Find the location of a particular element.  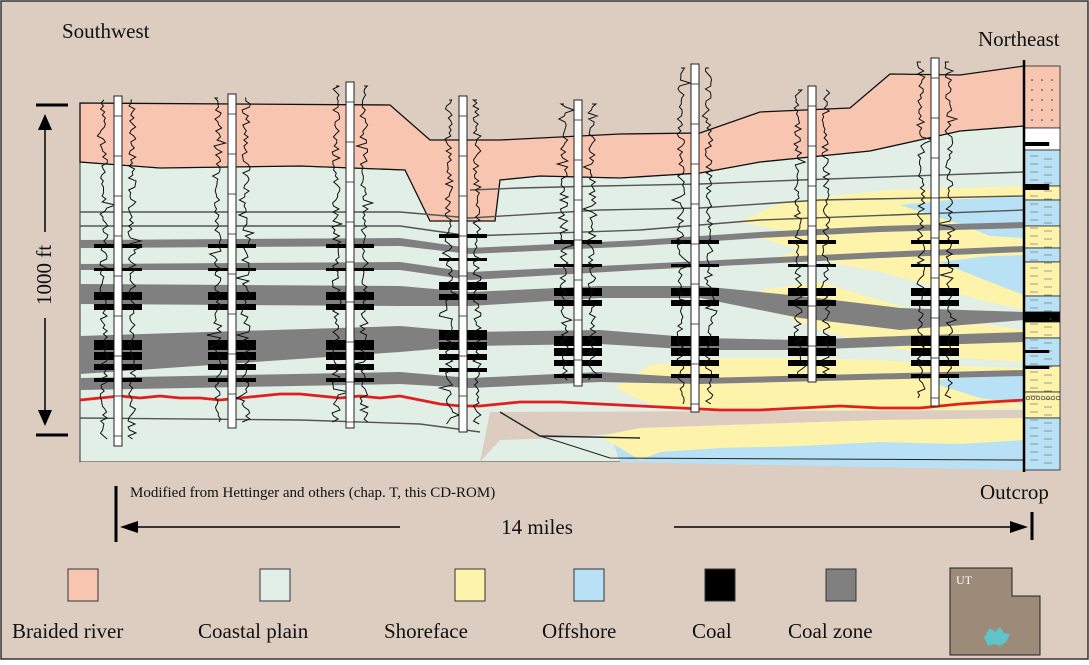

legend-label: Offshore is located at coordinates (579, 631).